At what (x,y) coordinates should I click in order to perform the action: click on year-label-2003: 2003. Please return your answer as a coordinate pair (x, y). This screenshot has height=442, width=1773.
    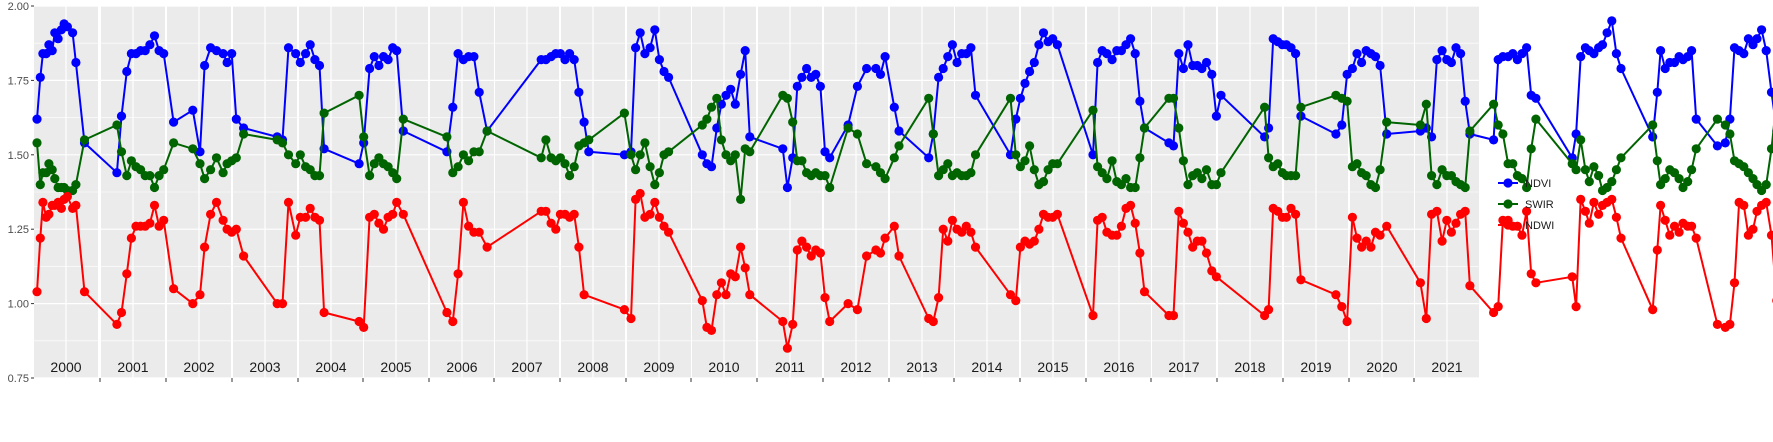
    Looking at the image, I should click on (264, 367).